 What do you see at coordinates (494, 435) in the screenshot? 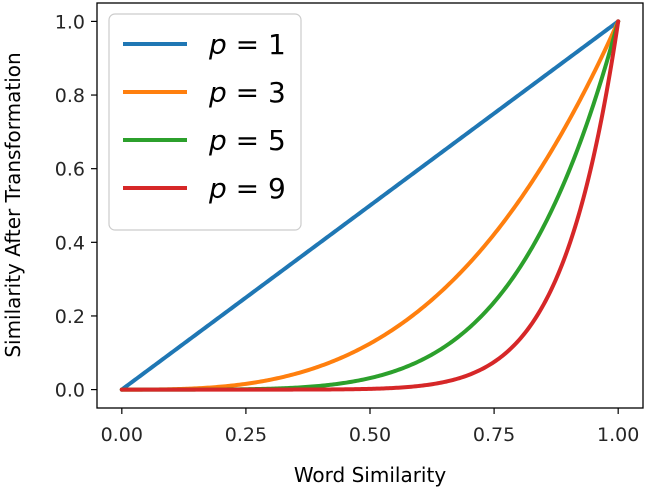
I see `x-tick-label: 0.75` at bounding box center [494, 435].